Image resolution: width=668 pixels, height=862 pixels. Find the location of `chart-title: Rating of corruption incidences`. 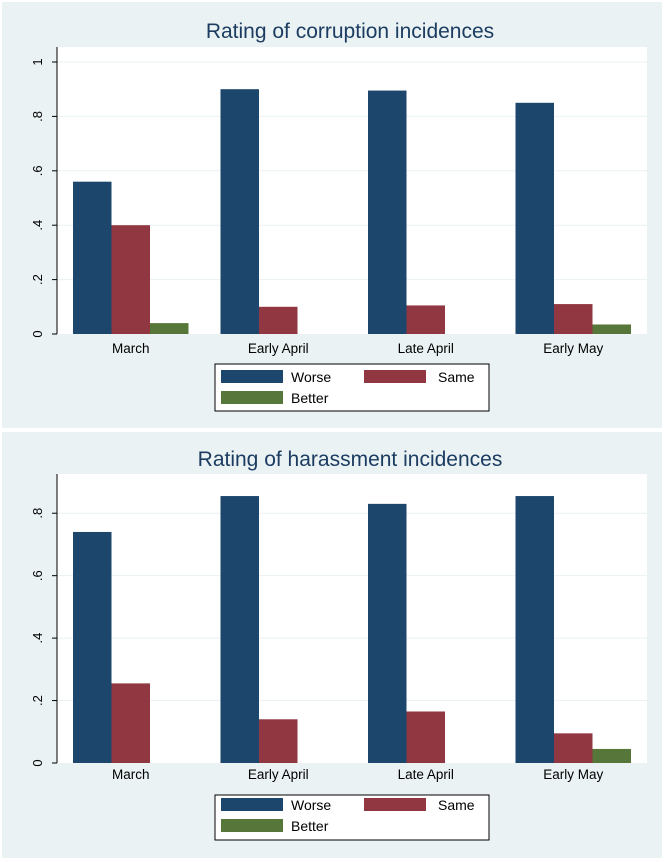

chart-title: Rating of corruption incidences is located at coordinates (350, 31).